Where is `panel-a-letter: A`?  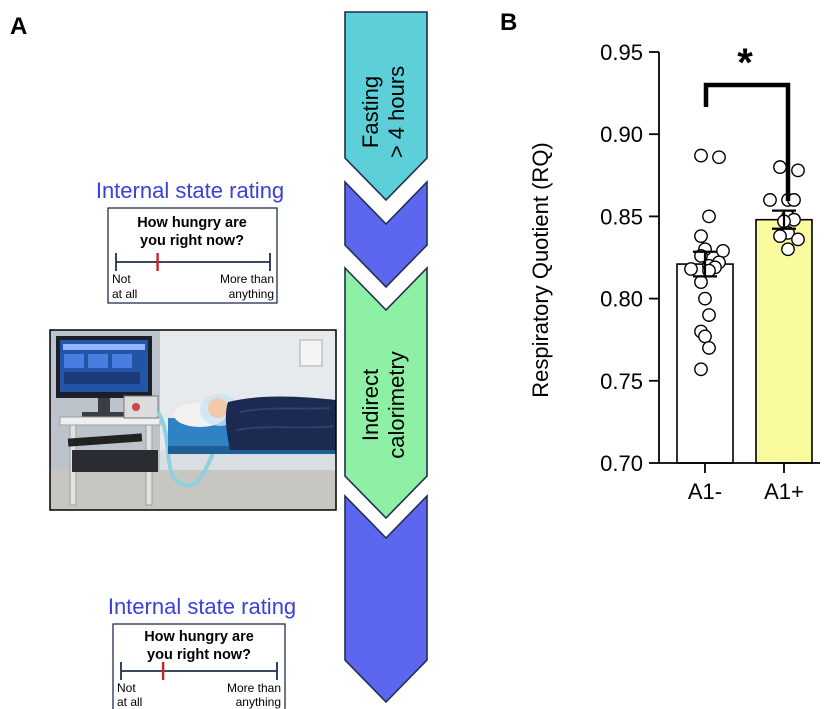 panel-a-letter: A is located at coordinates (18, 26).